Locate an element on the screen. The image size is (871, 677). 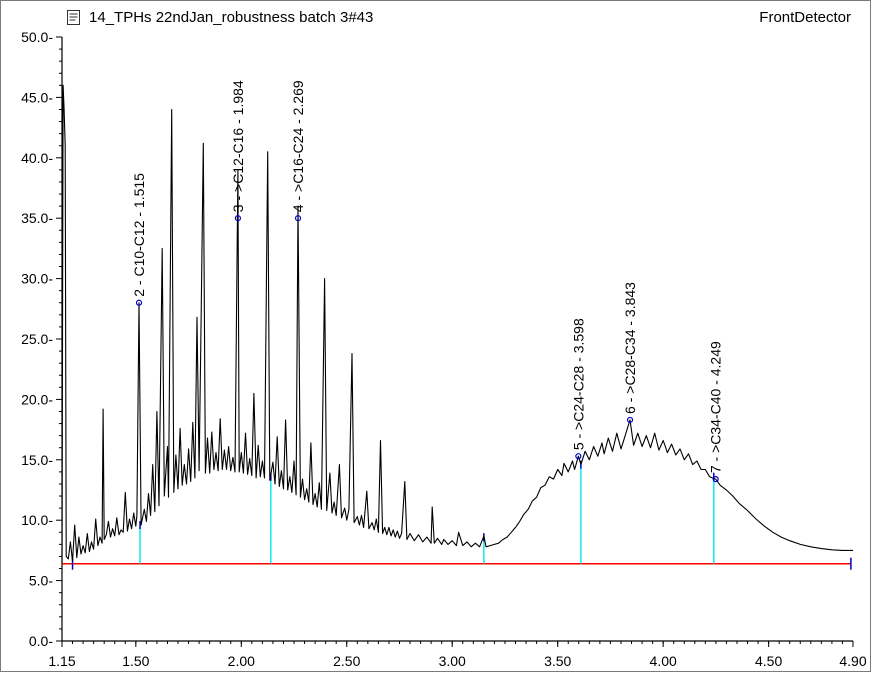
y-tick-label: 25.0- is located at coordinates (37, 339).